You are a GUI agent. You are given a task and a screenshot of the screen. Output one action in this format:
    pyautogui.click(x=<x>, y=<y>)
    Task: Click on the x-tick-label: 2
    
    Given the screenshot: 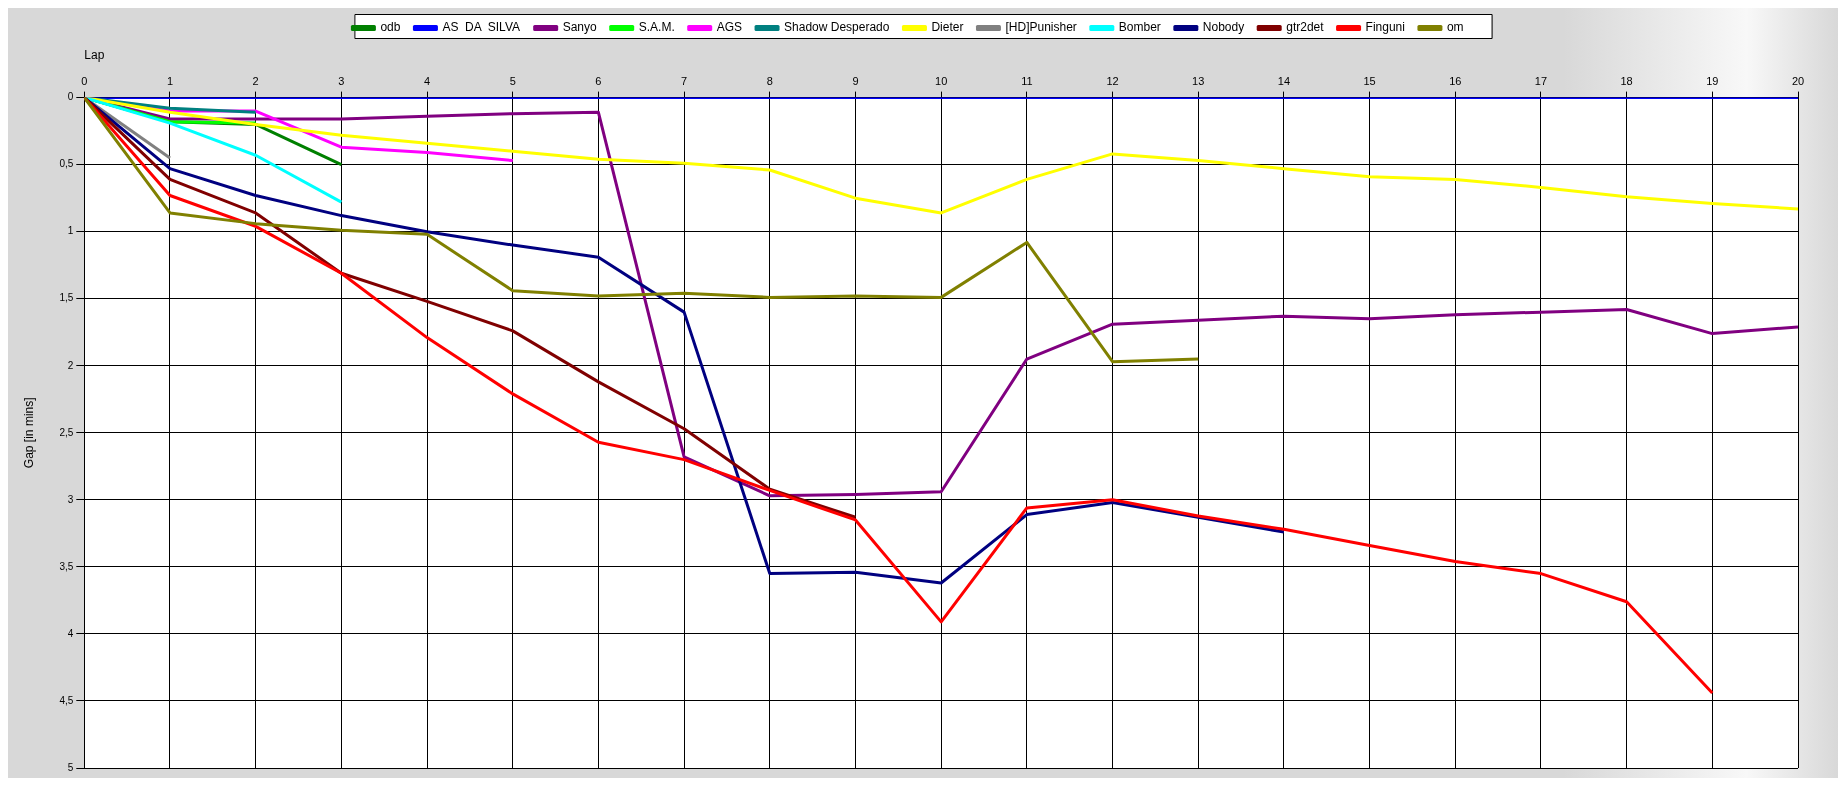 What is the action you would take?
    pyautogui.click(x=255, y=81)
    